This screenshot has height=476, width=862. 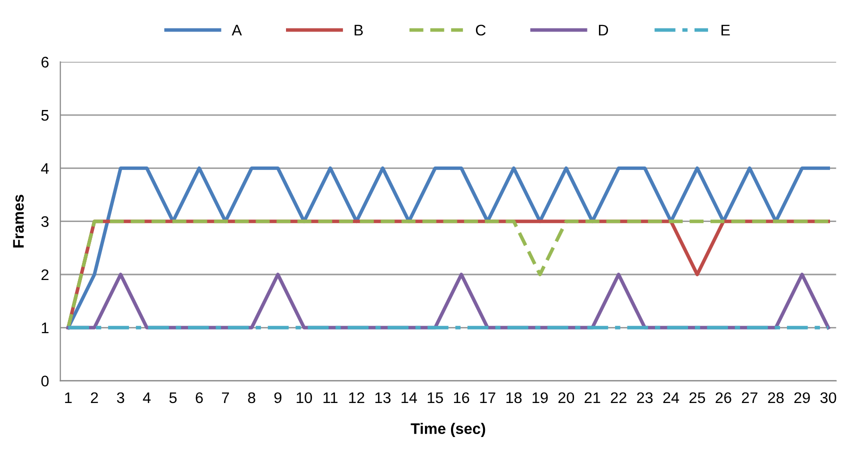 I want to click on x-tick-label: 13, so click(x=383, y=398).